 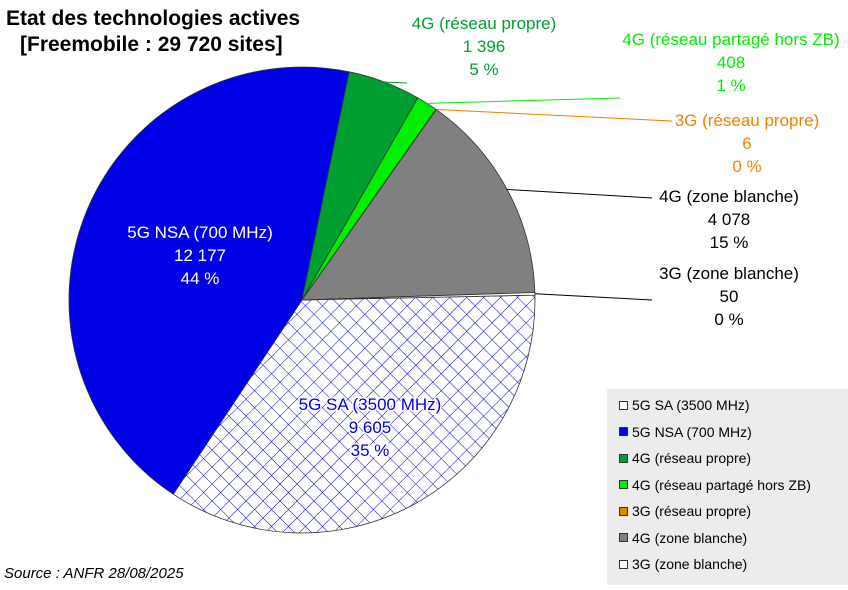 I want to click on slice-label-name-0: 5G SA (3500 MHz), so click(x=370, y=404).